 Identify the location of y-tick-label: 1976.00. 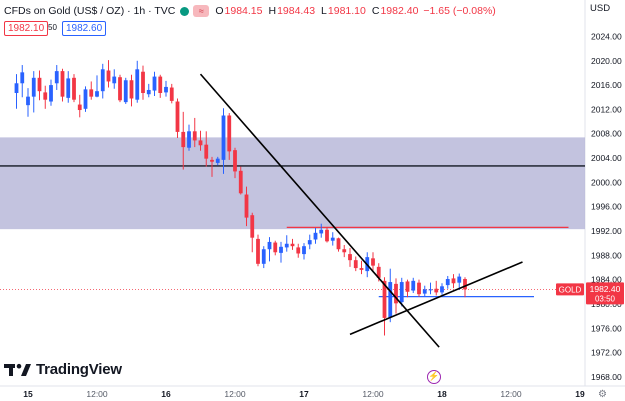
(606, 328).